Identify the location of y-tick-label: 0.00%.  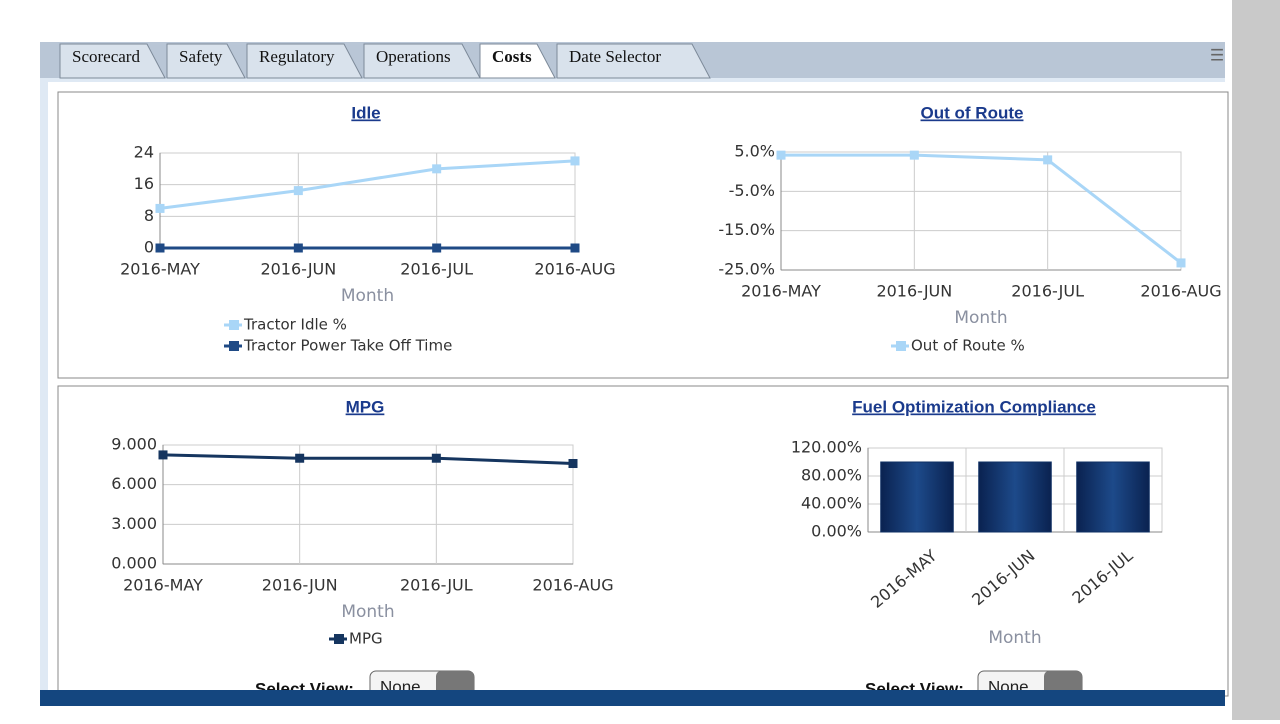
(836, 531).